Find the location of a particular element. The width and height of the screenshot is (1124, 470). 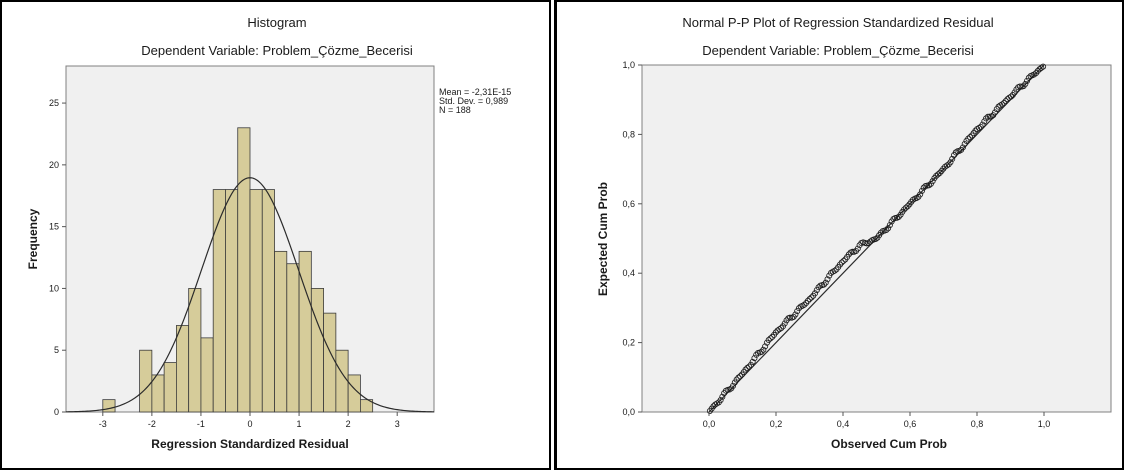

histogram-title: Histogram is located at coordinates (276, 22).